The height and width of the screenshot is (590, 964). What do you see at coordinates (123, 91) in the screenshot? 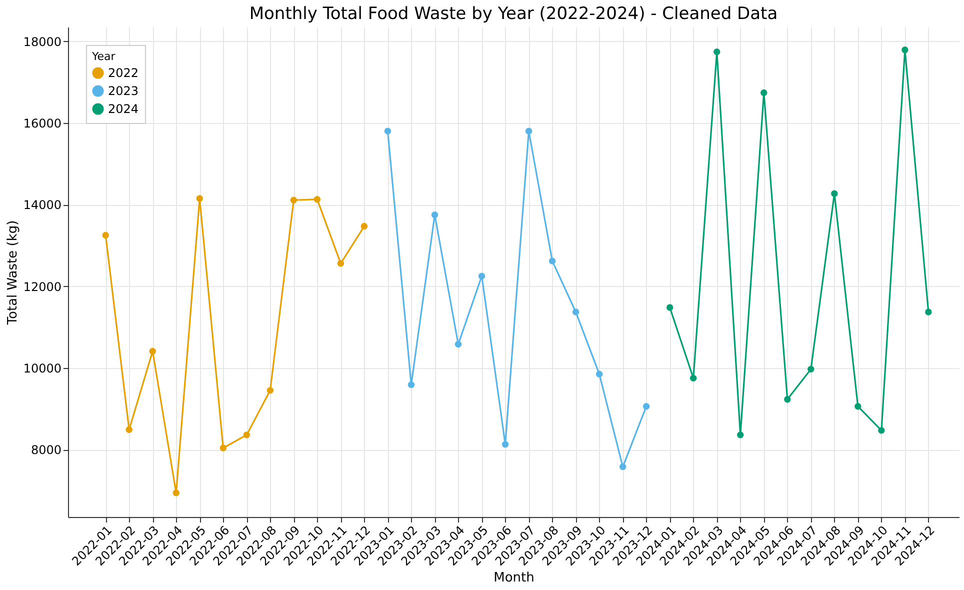
I see `legend-label: 2023` at bounding box center [123, 91].